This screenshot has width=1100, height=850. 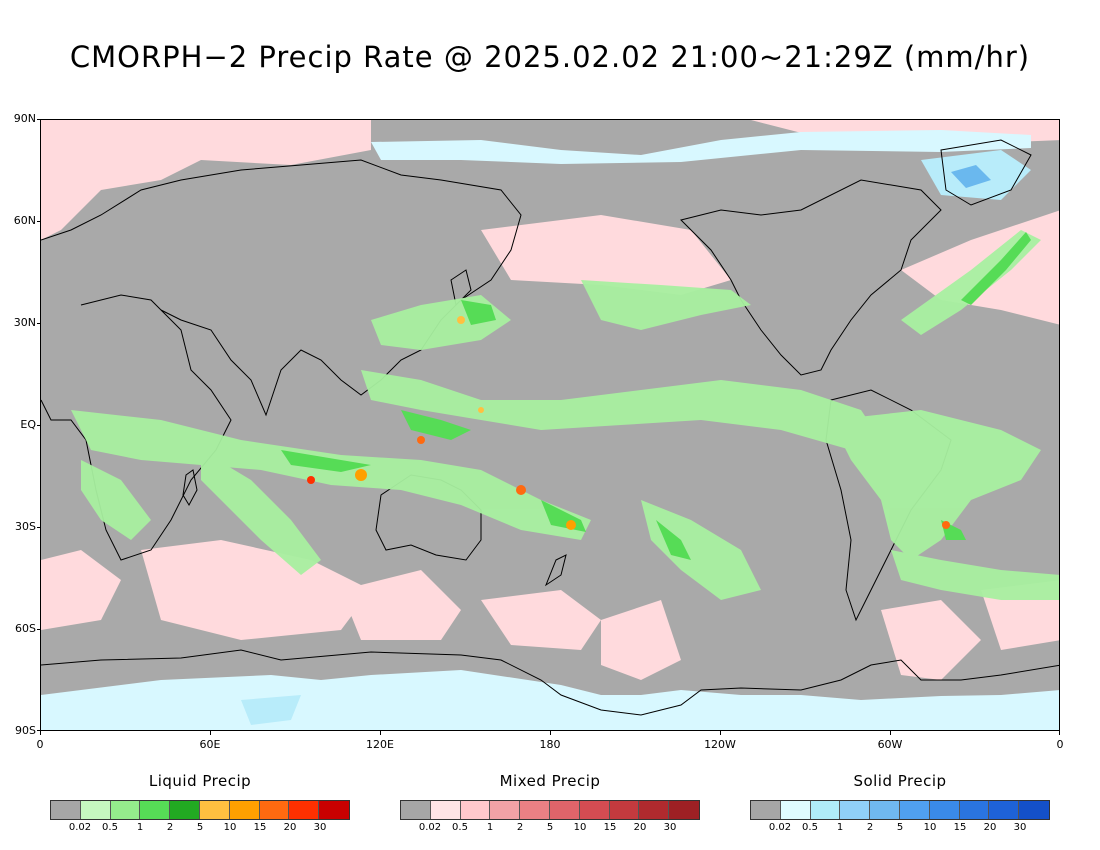 I want to click on lon-label-0-right: 0, so click(x=1060, y=744).